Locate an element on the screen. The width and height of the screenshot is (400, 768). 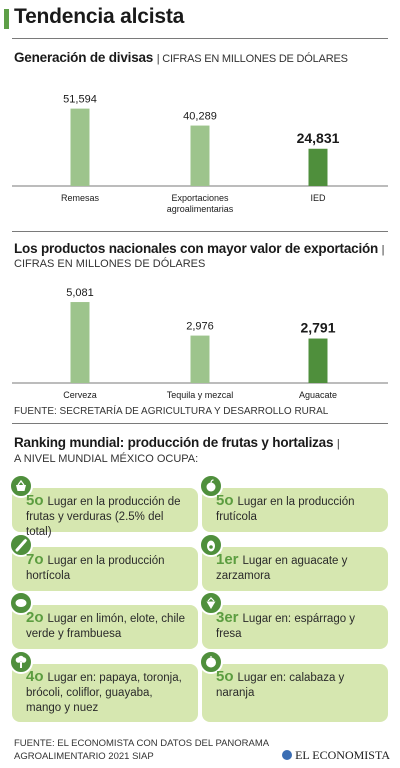
chart1-category-label-2: IED is located at coordinates (318, 198).